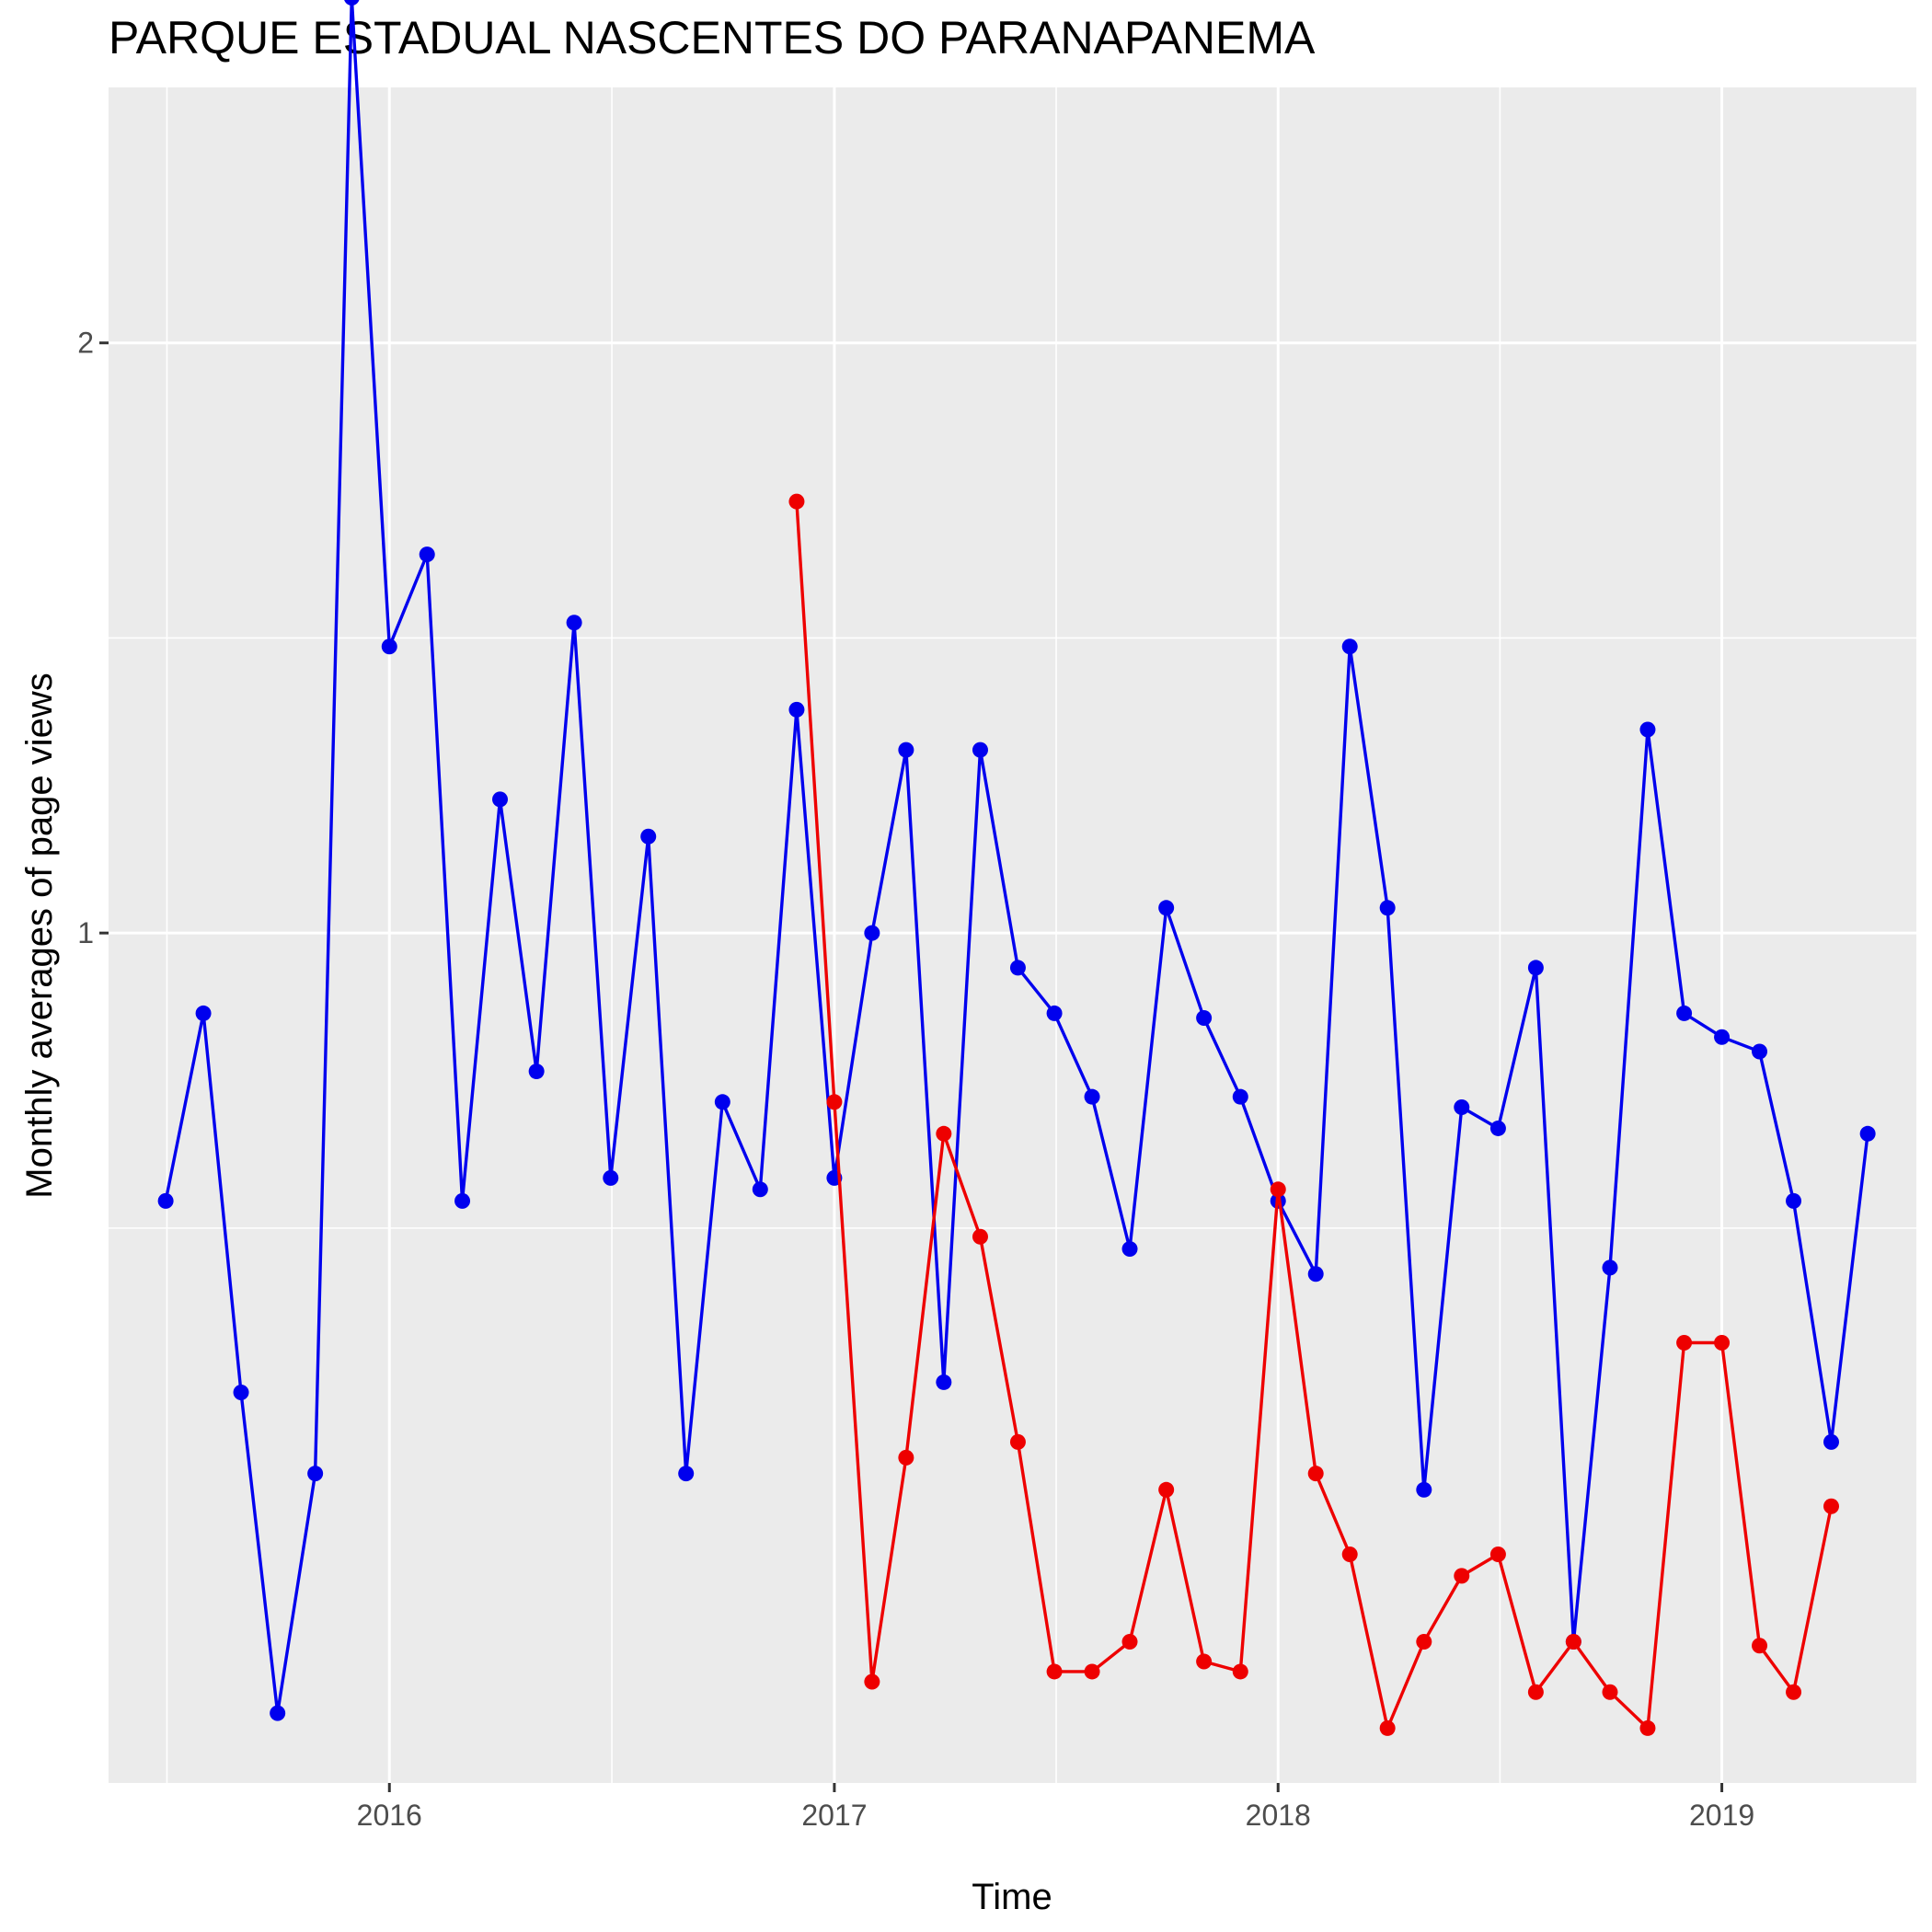  Describe the element at coordinates (39, 935) in the screenshot. I see `y-axis-title: Monthly averages of page views` at that location.